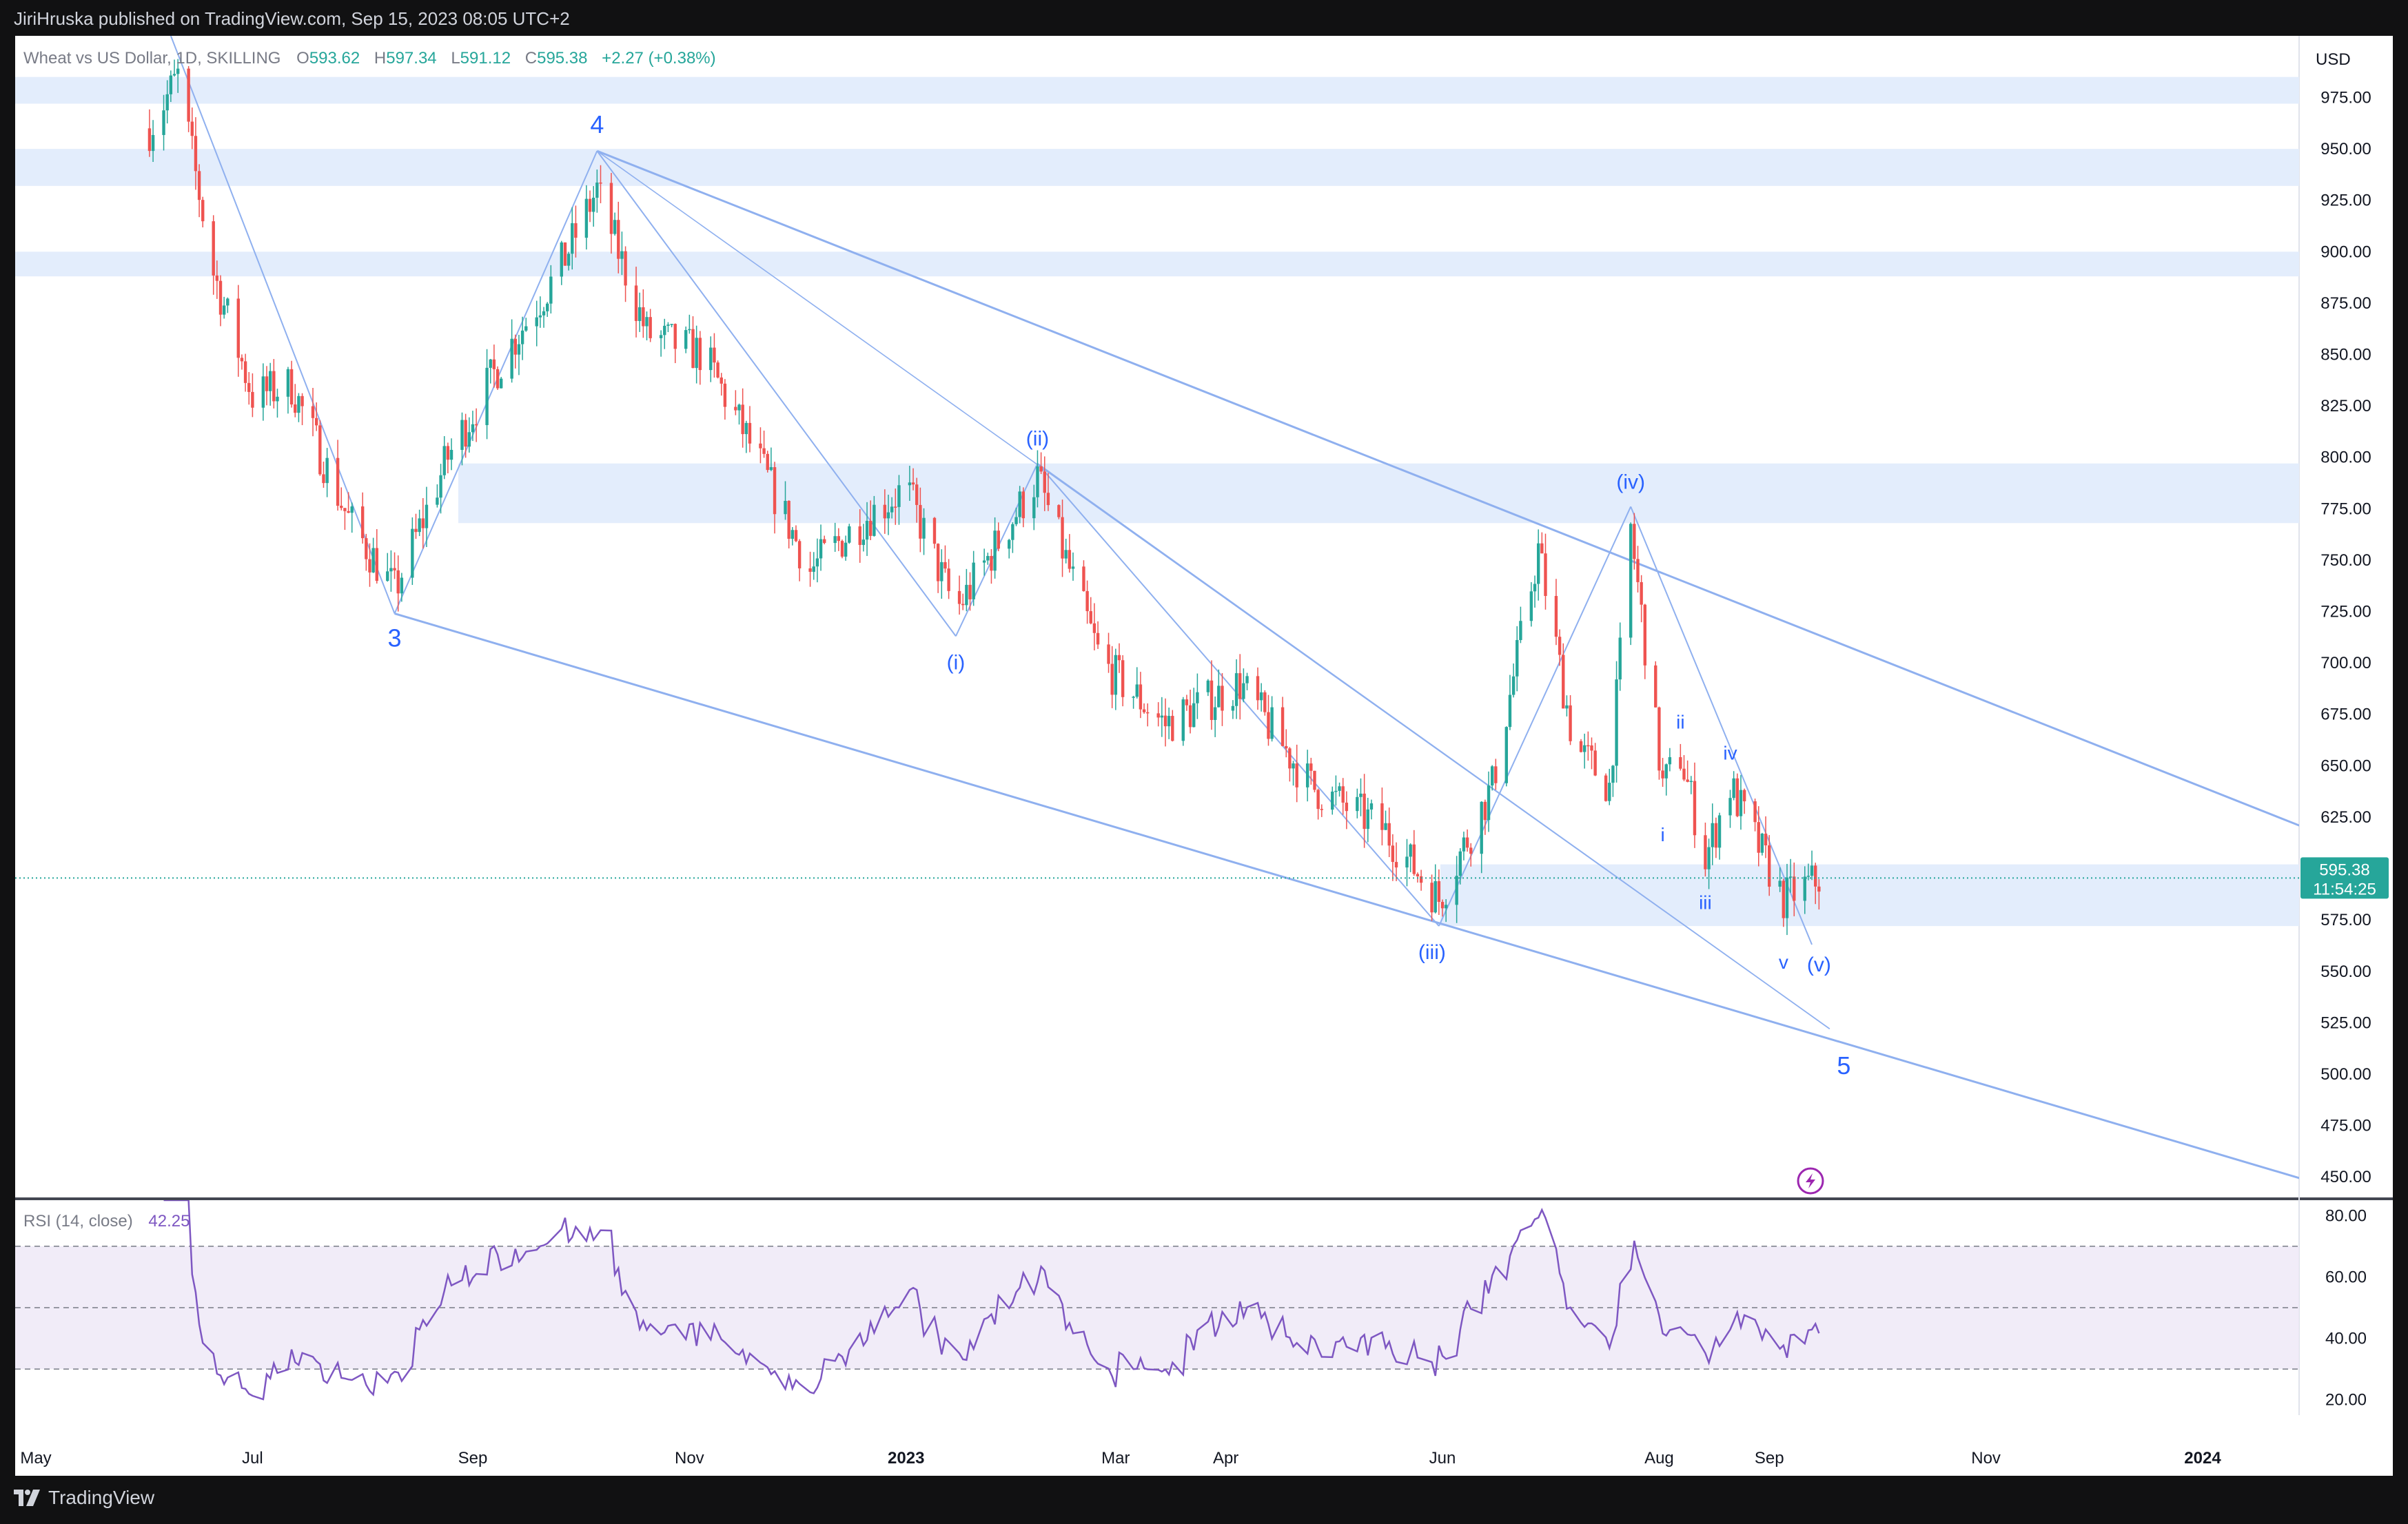  What do you see at coordinates (84, 1498) in the screenshot?
I see `tradingview-logo: TradingView` at bounding box center [84, 1498].